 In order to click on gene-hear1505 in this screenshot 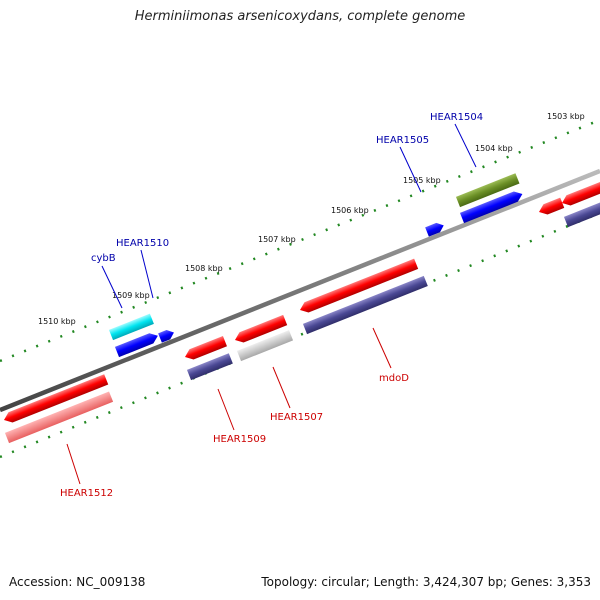, I will do `click(435, 229)`.